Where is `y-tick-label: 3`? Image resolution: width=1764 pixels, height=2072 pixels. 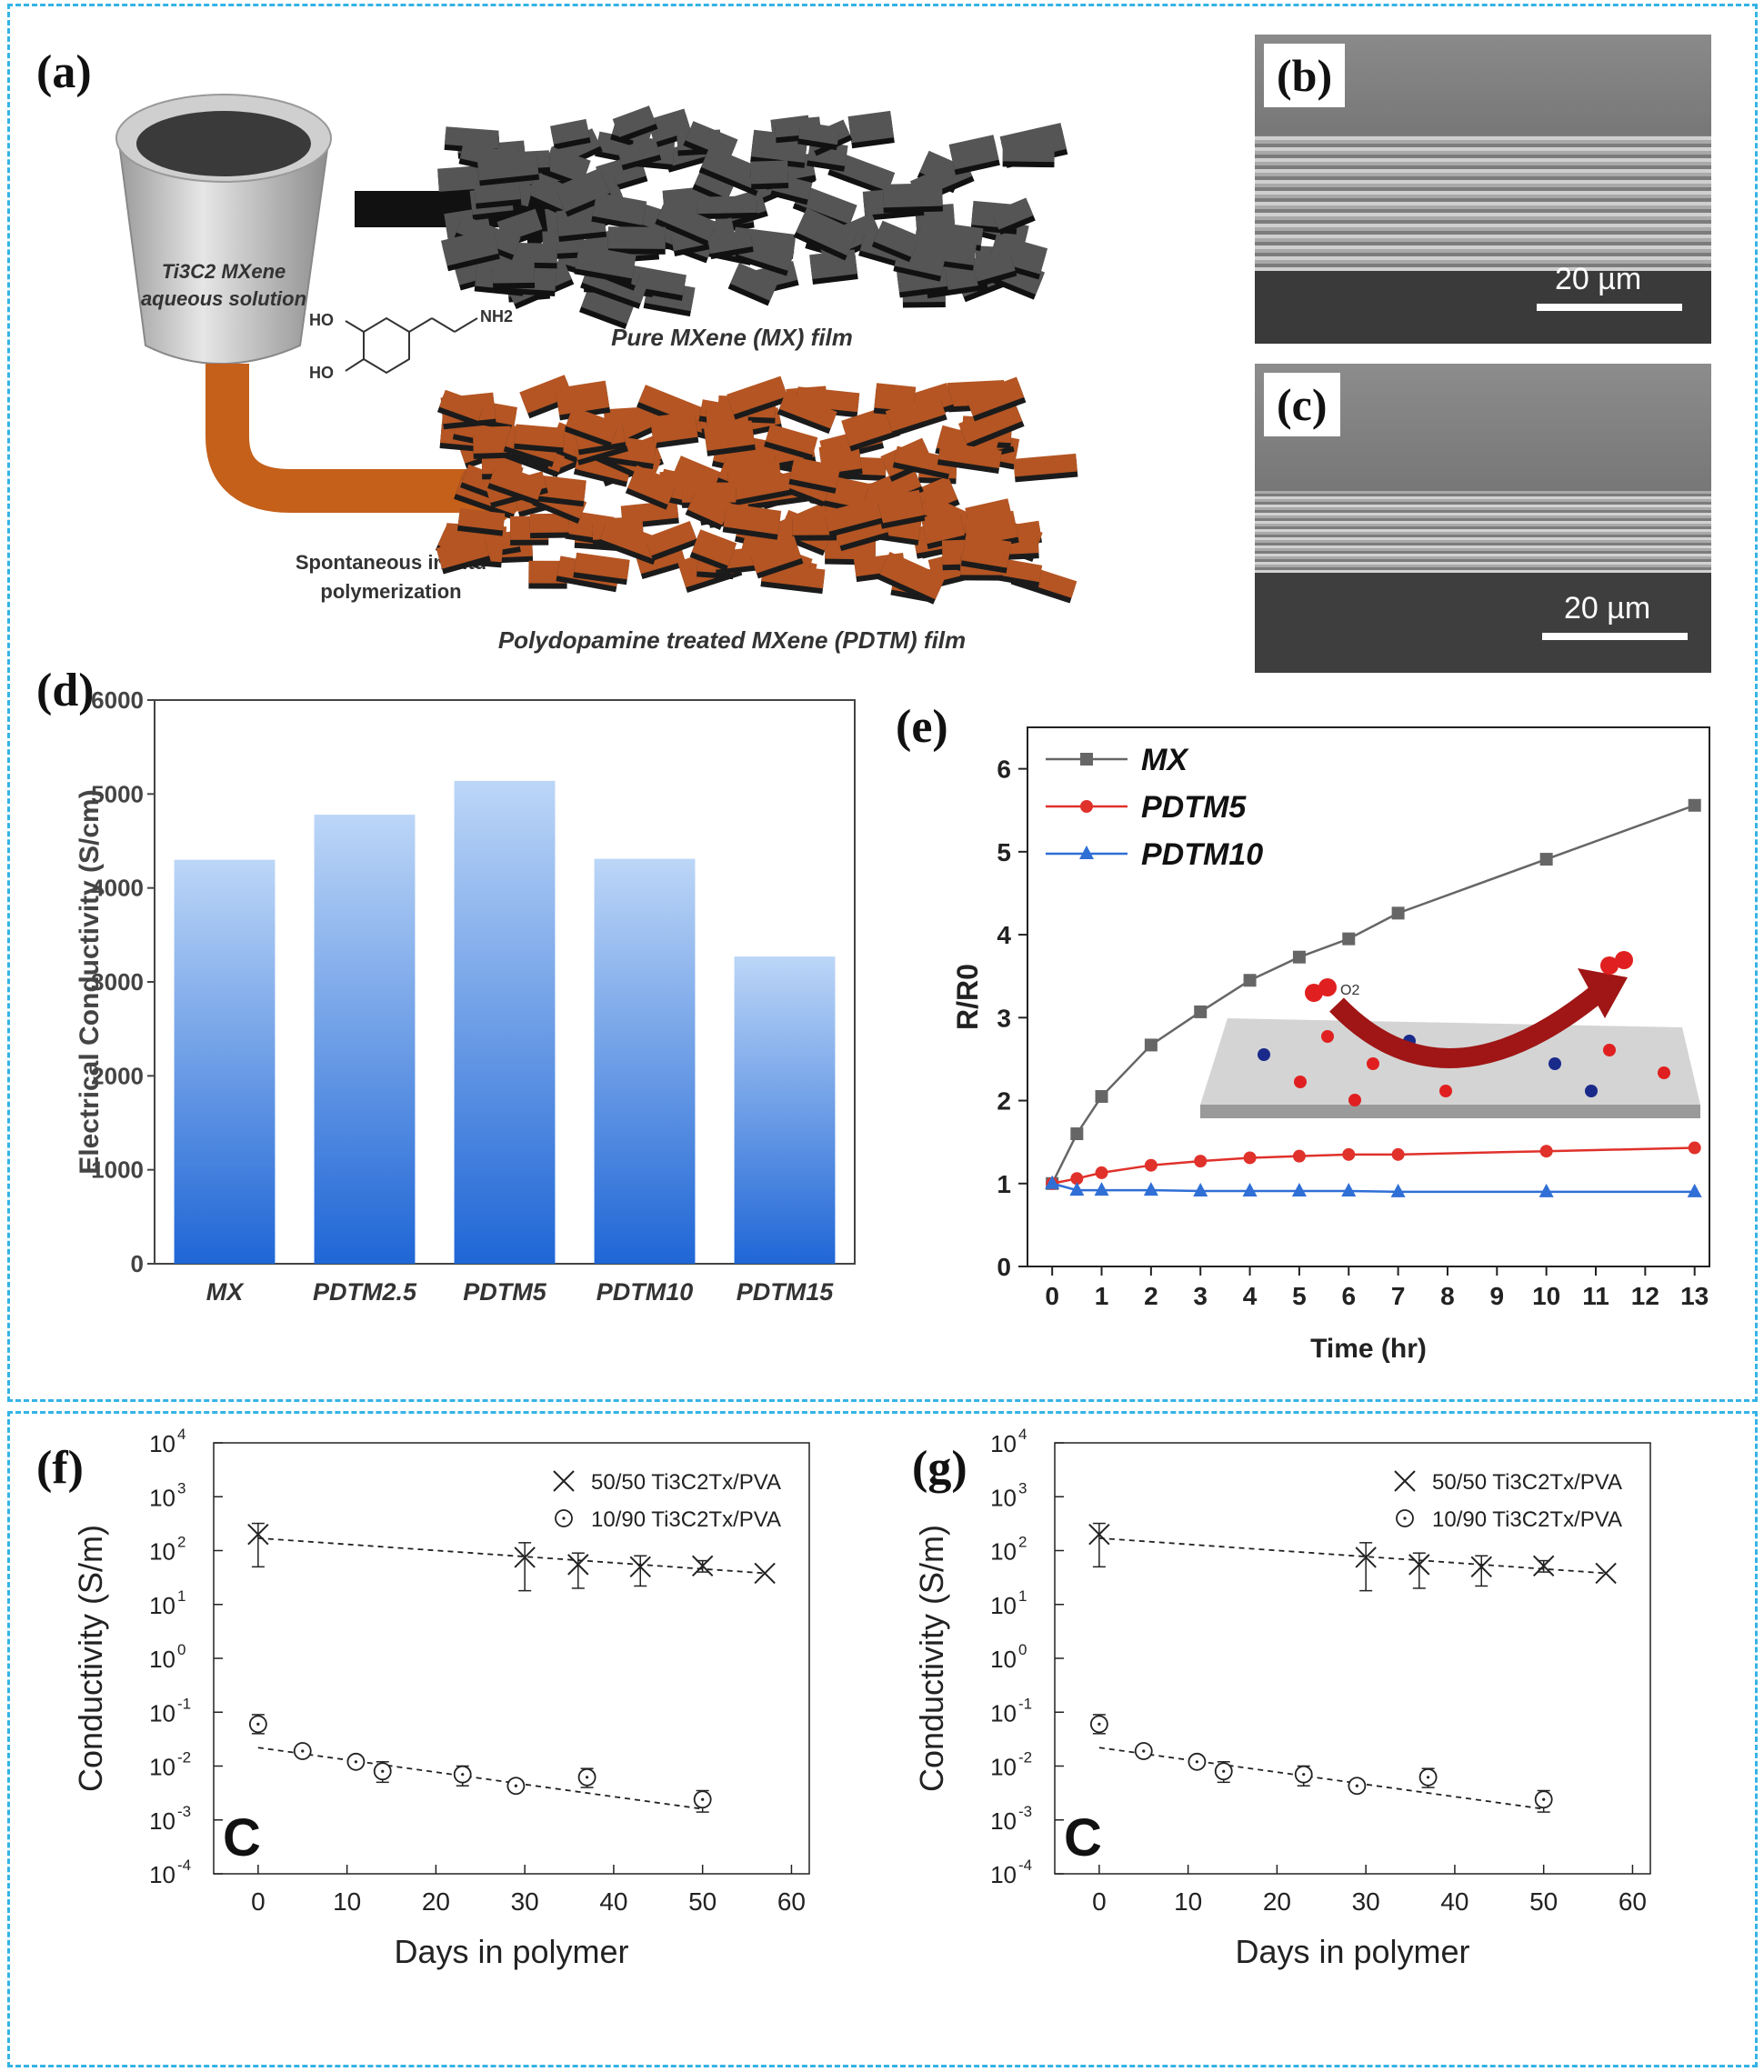
y-tick-label: 3 is located at coordinates (1004, 1018).